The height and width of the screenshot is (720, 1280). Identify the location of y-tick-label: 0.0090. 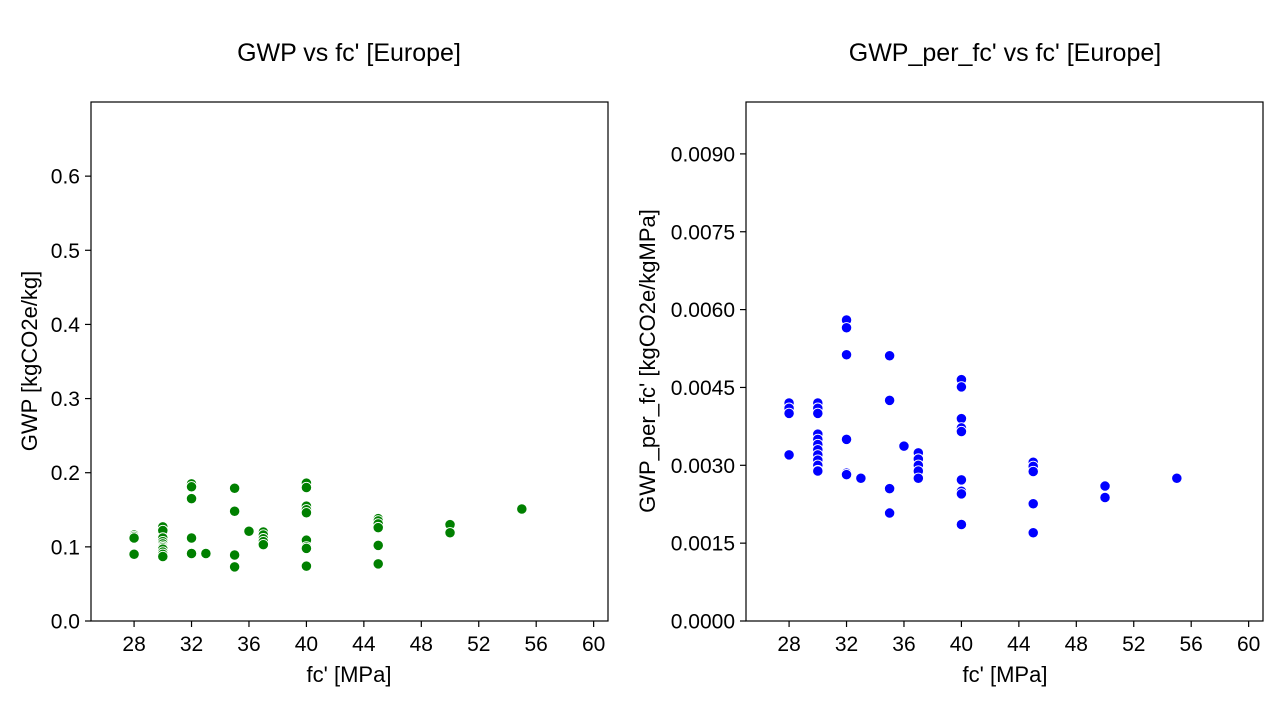
(703, 154).